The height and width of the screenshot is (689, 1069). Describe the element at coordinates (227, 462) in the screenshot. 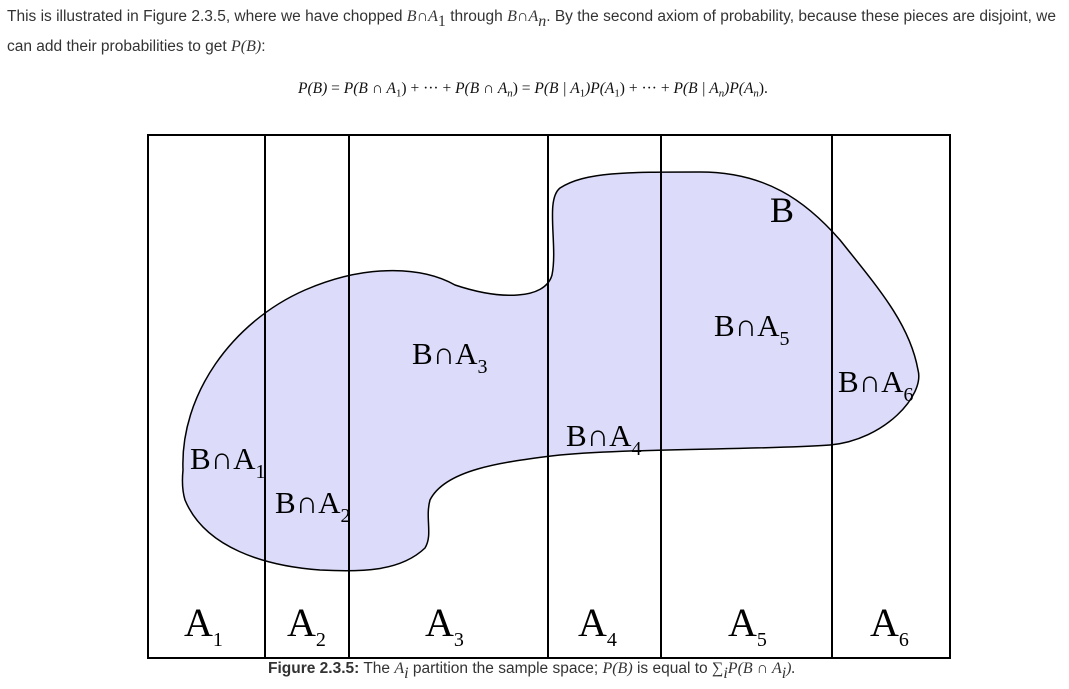

I see `region-label-1: B∩A1` at that location.